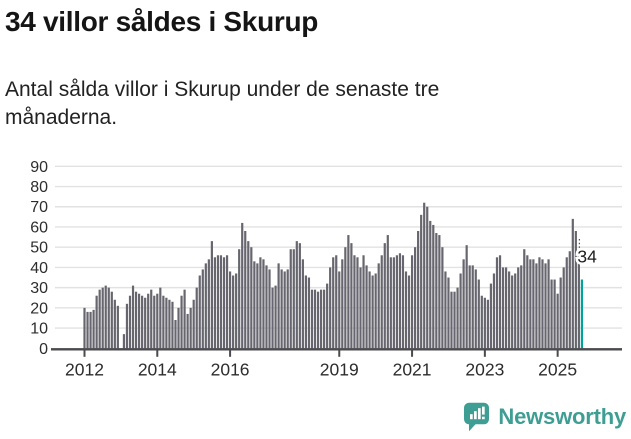  Describe the element at coordinates (477, 417) in the screenshot. I see `newsworthy-logo-icon` at that location.